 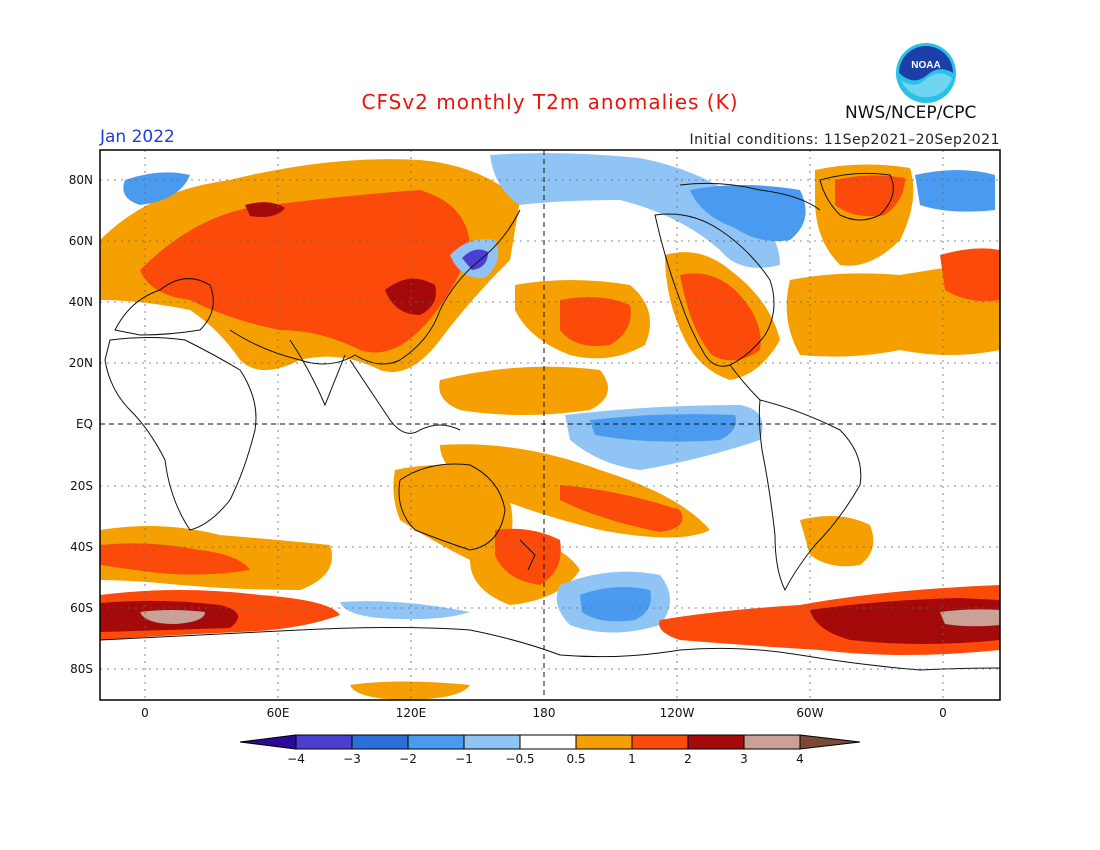 What do you see at coordinates (81, 363) in the screenshot?
I see `lat-label: 20N` at bounding box center [81, 363].